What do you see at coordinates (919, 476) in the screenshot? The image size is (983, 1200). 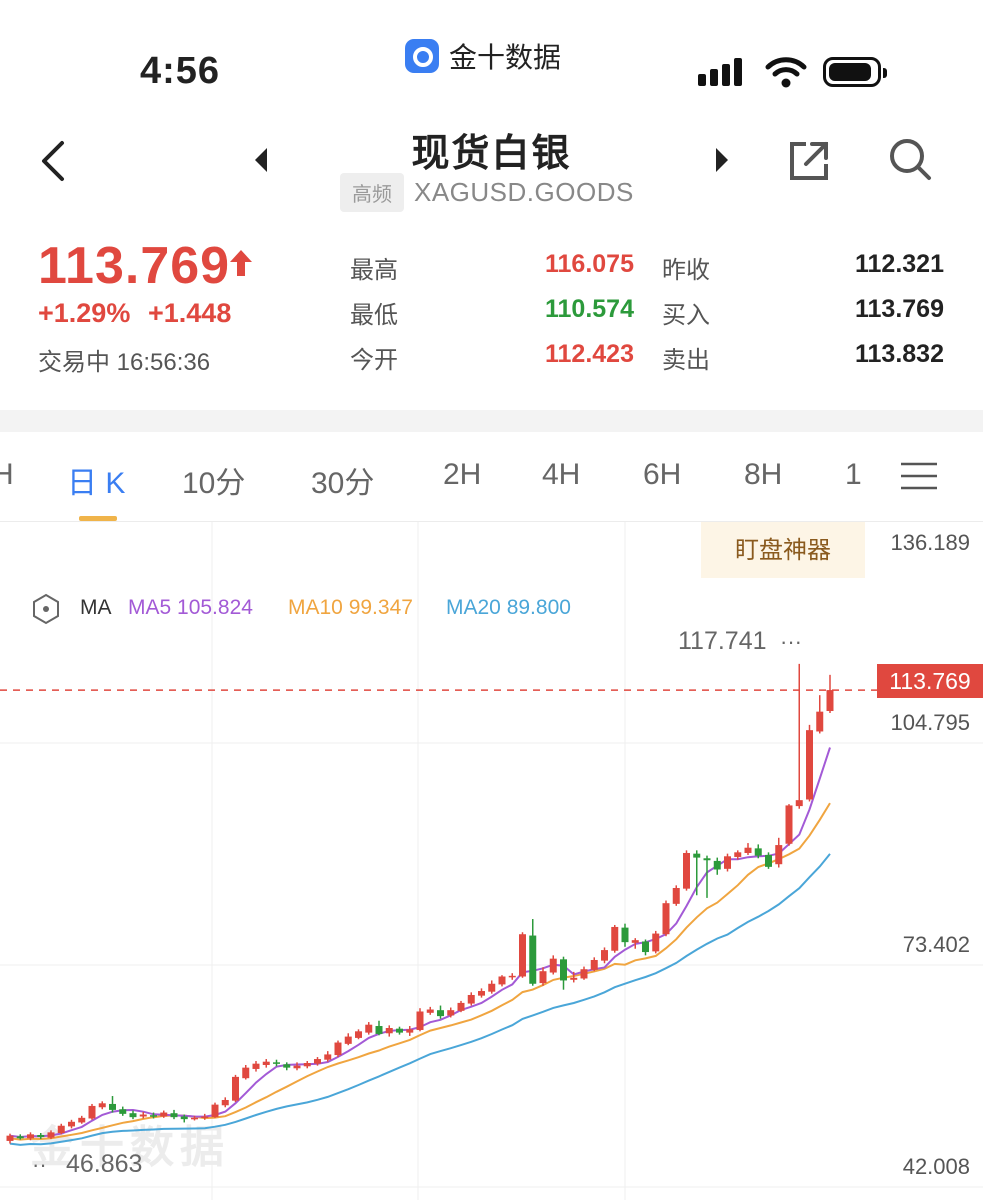 I see `menu-icon` at bounding box center [919, 476].